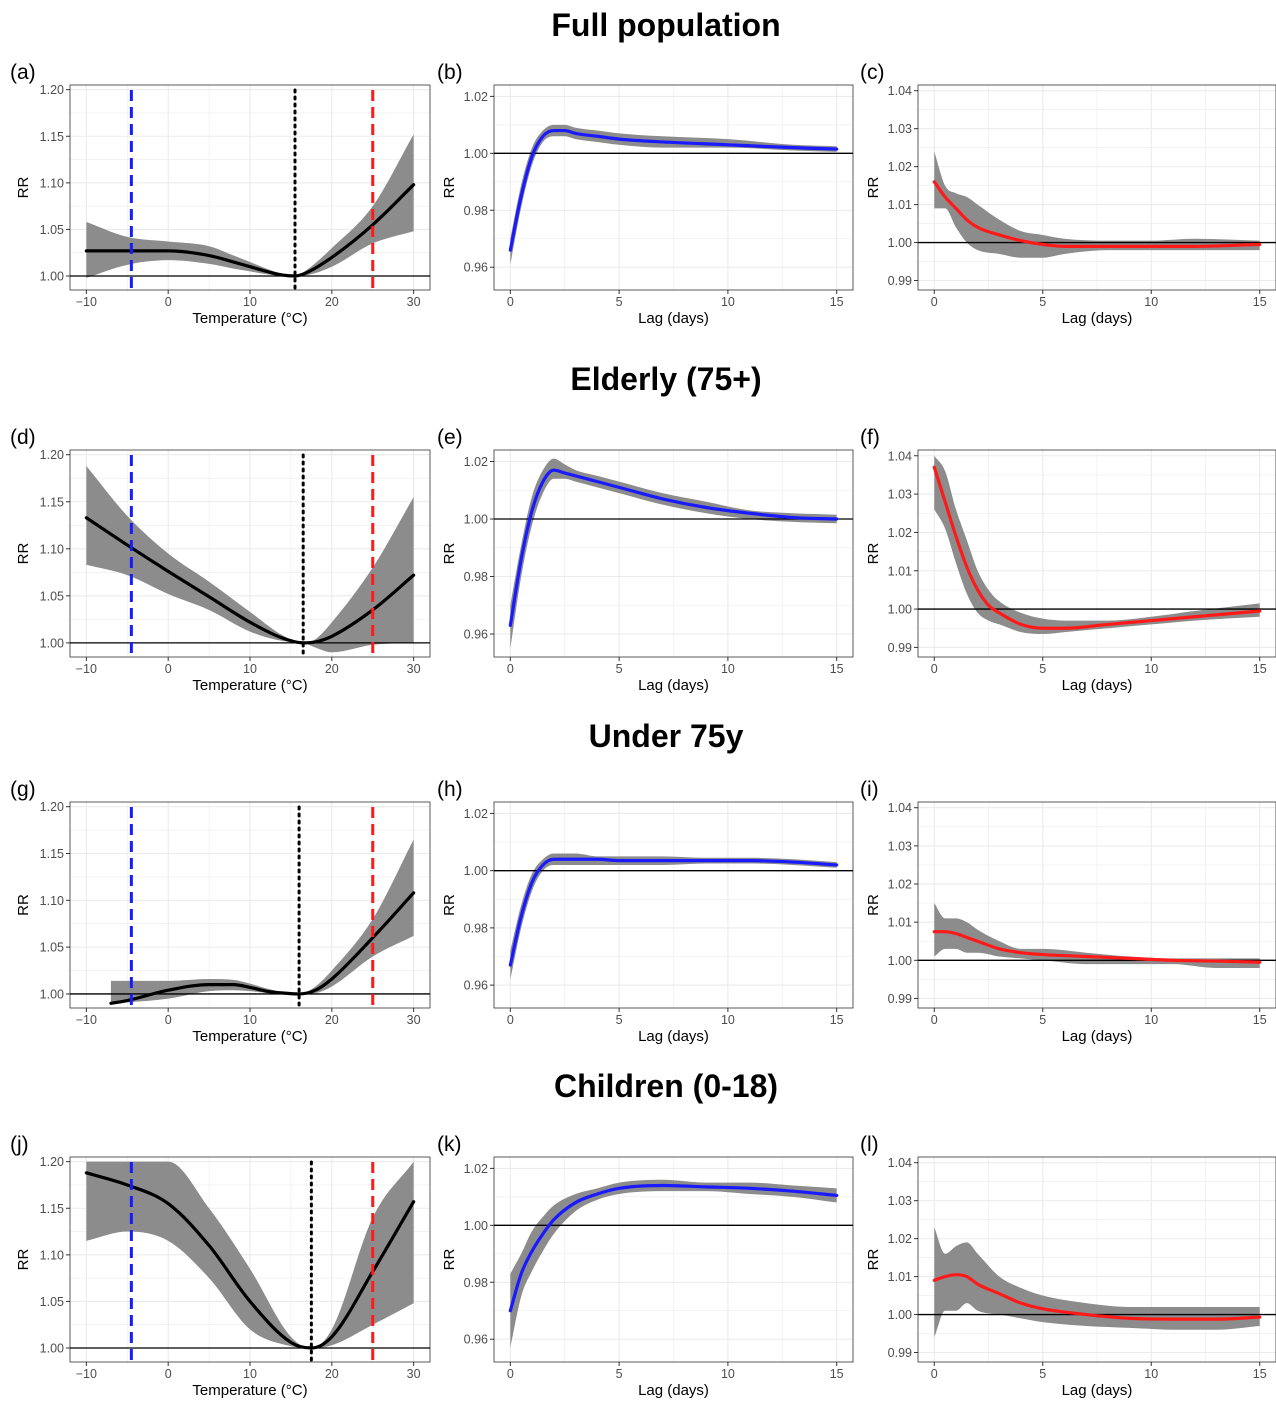 The width and height of the screenshot is (1276, 1401). Describe the element at coordinates (869, 1144) in the screenshot. I see `panel-label: (l)` at that location.